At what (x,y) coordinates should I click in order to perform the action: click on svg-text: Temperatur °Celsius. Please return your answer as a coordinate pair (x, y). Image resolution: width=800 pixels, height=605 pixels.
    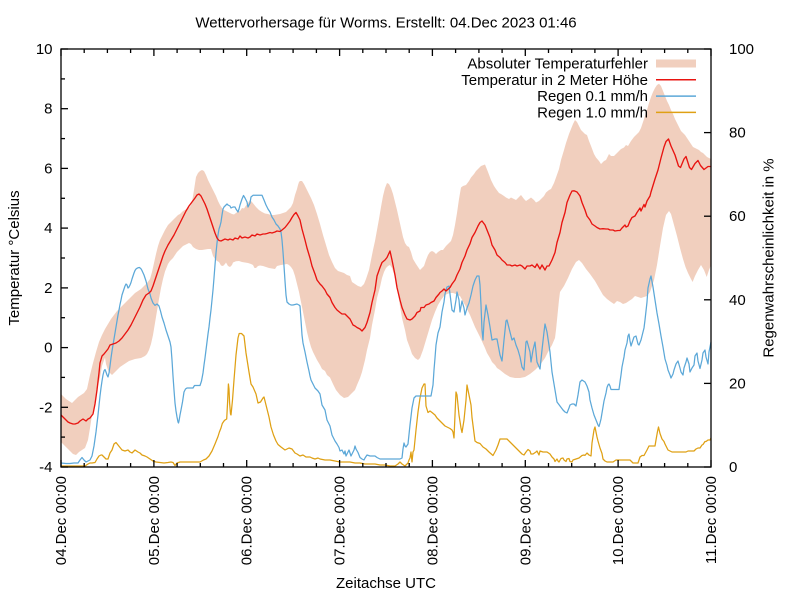
    Looking at the image, I should click on (14, 257).